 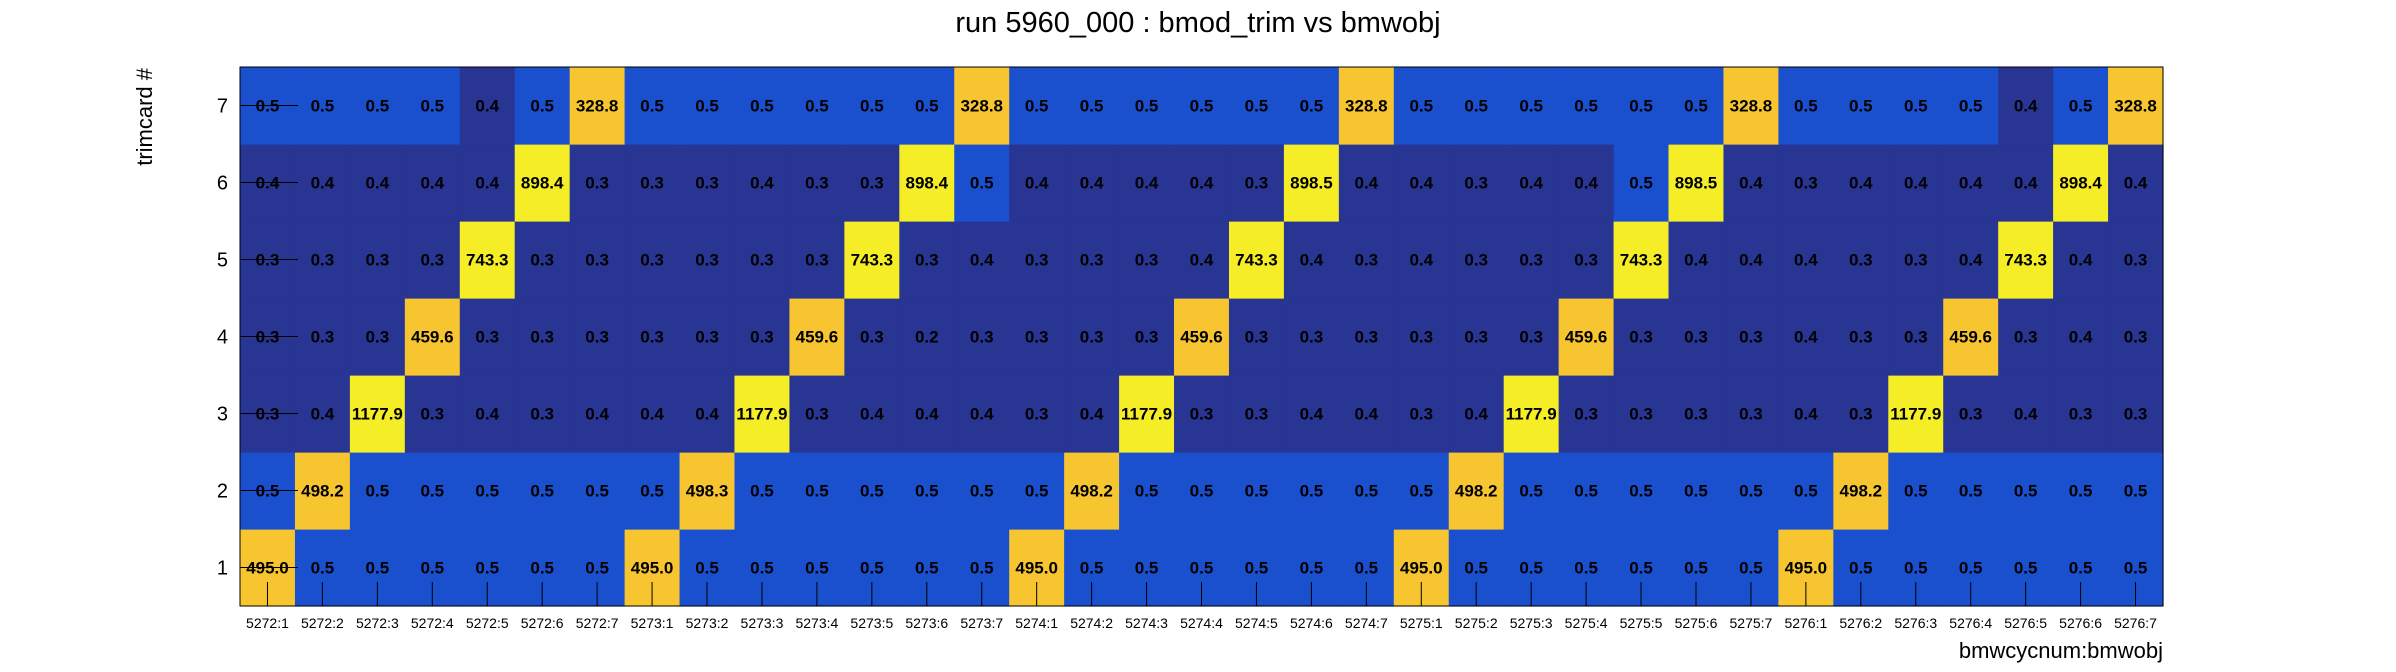 What do you see at coordinates (1970, 337) in the screenshot?
I see `cell-value-label: 459.6` at bounding box center [1970, 337].